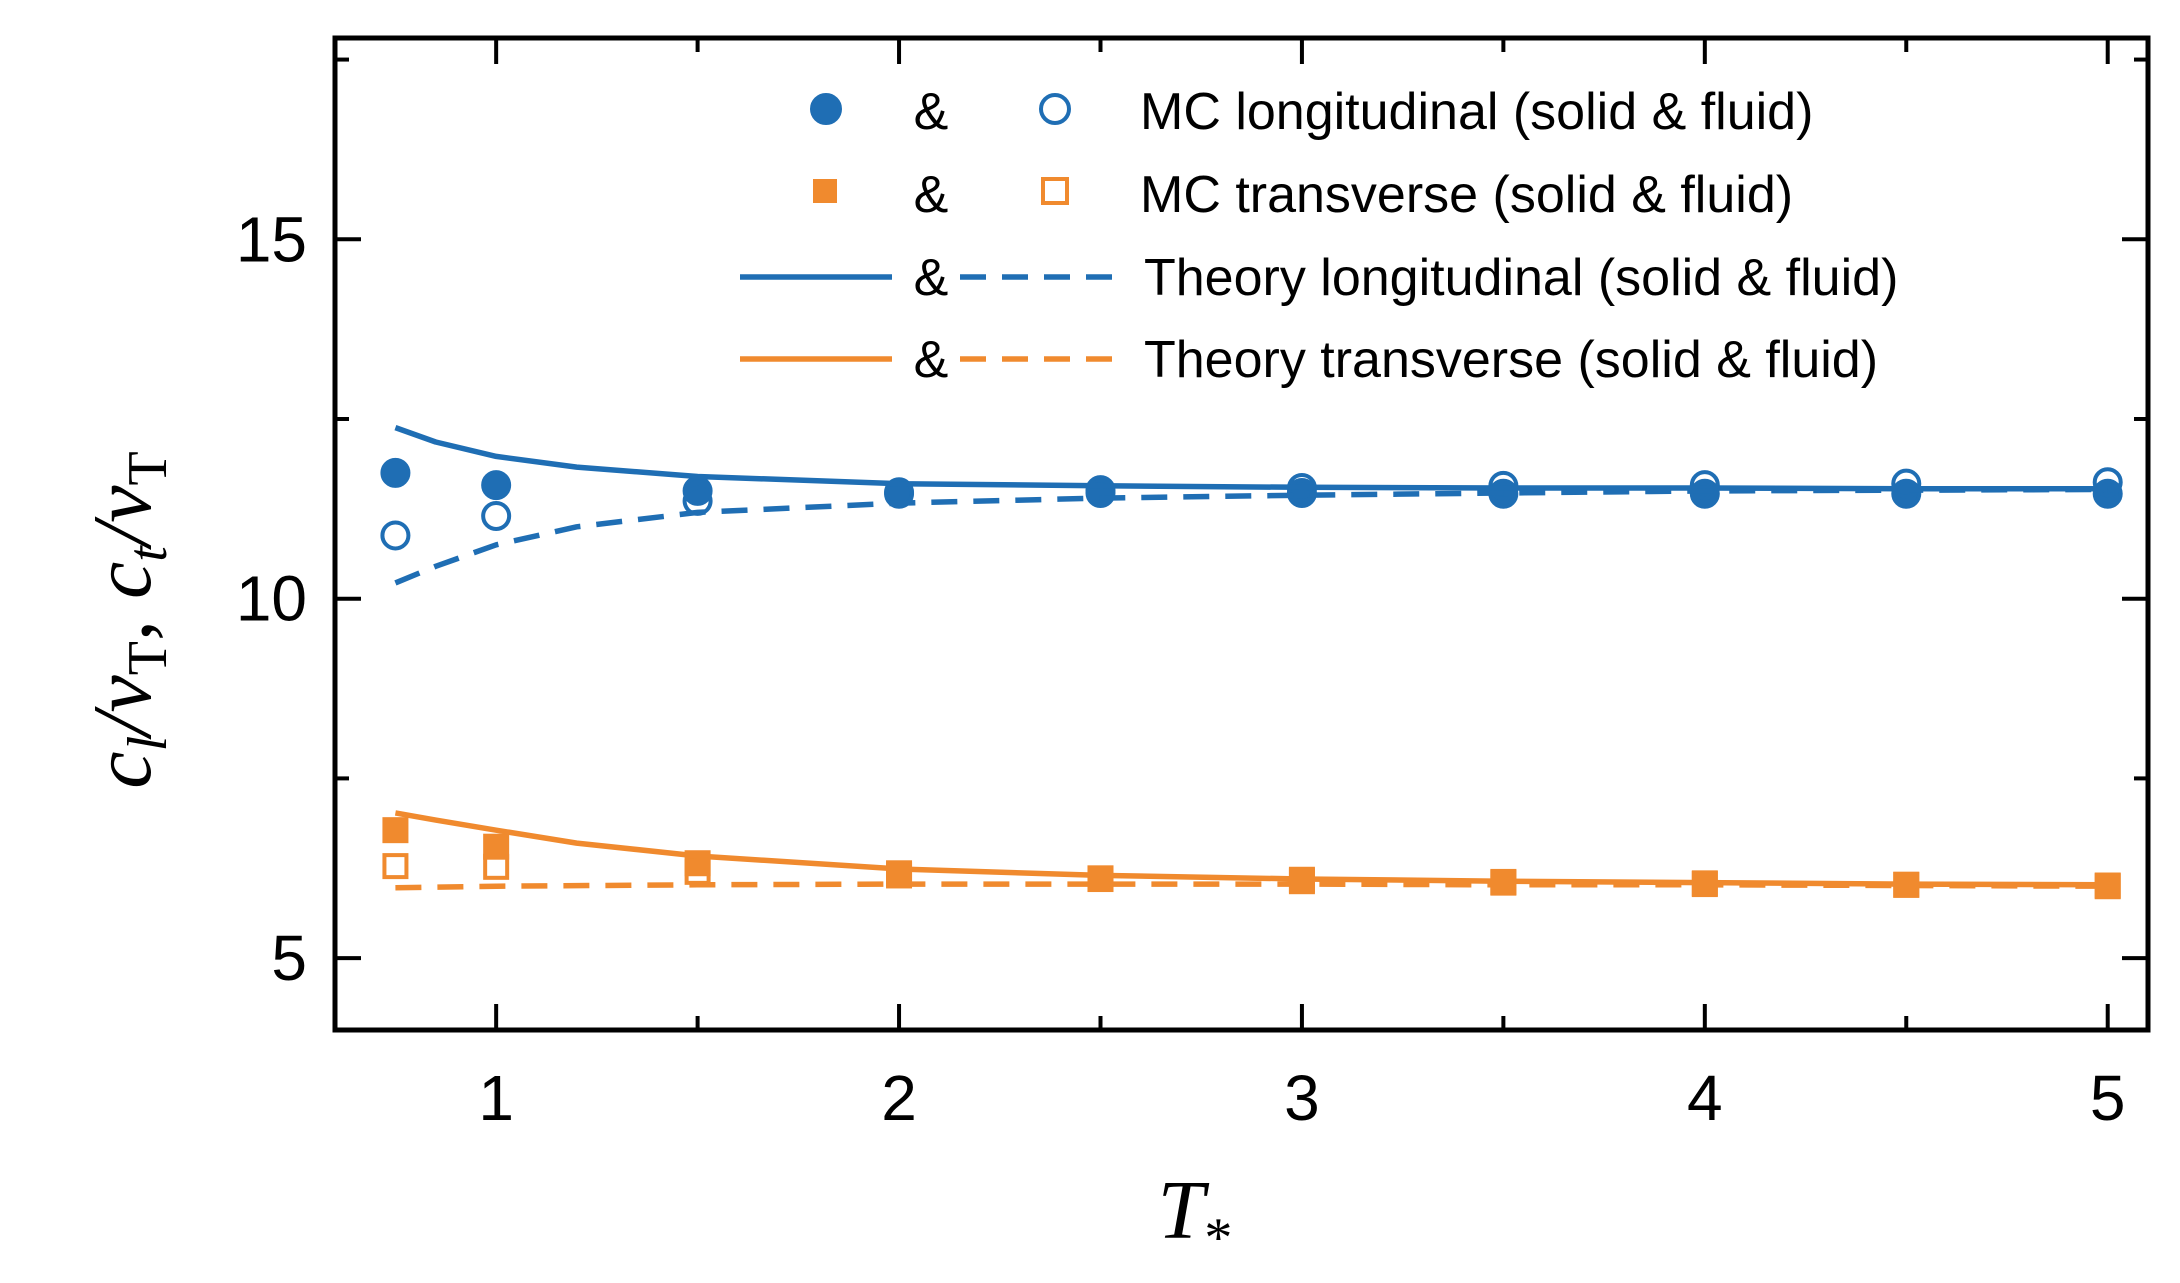 The width and height of the screenshot is (2180, 1283). What do you see at coordinates (271, 239) in the screenshot?
I see `y-tick-label: 15` at bounding box center [271, 239].